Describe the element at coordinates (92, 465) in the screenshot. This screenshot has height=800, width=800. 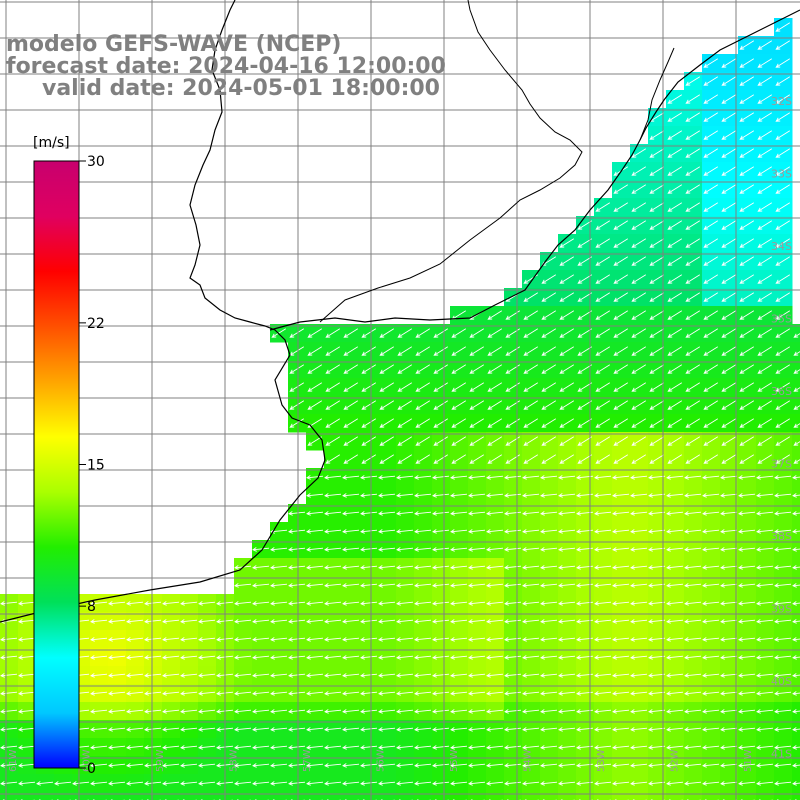
I see `colorbar-ticks: 30 22 15 8 0` at that location.